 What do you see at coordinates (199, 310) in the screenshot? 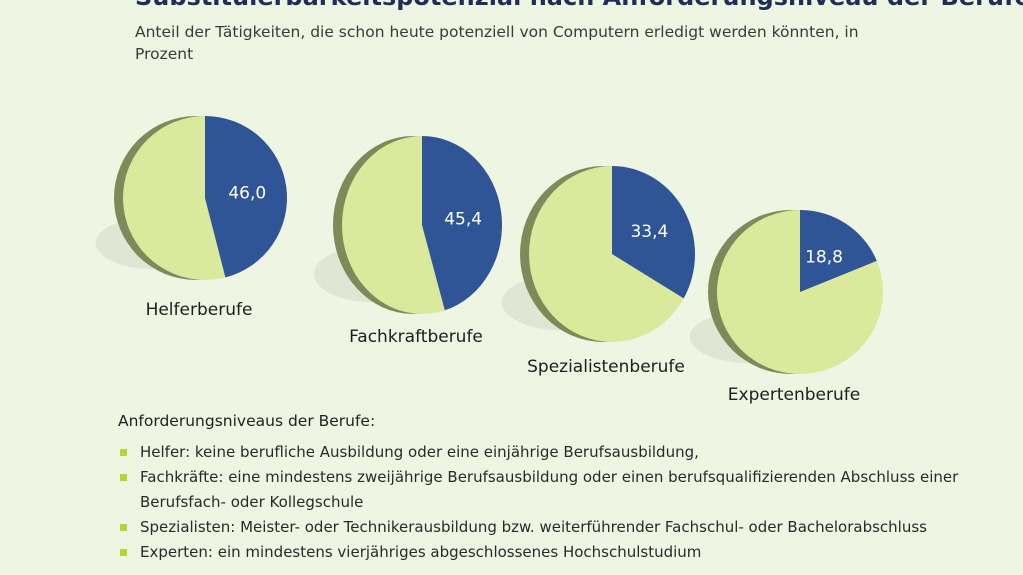
I see `pie-category-label: Helferberufe` at bounding box center [199, 310].